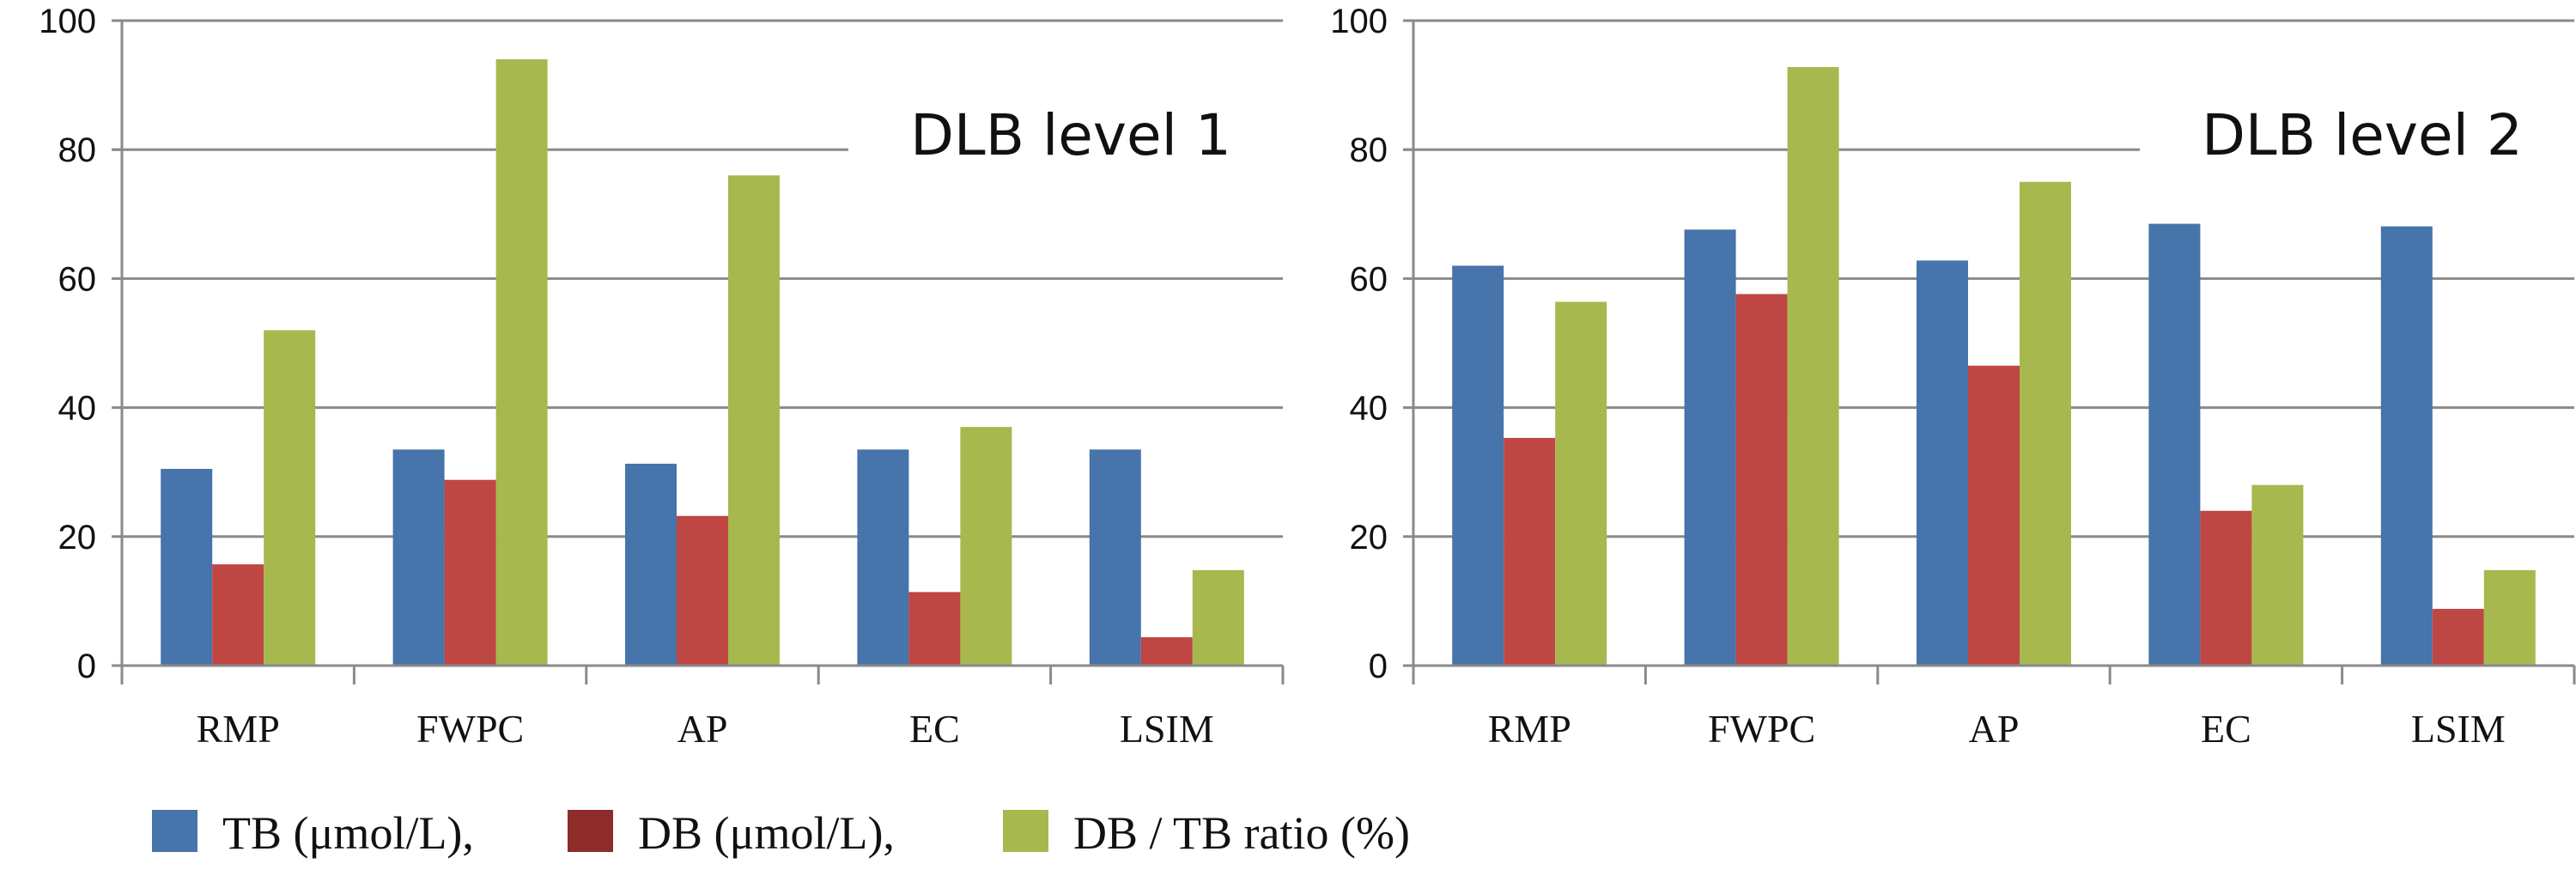 The height and width of the screenshot is (870, 2576). What do you see at coordinates (2362, 135) in the screenshot?
I see `chart-title: DLB level 2` at bounding box center [2362, 135].